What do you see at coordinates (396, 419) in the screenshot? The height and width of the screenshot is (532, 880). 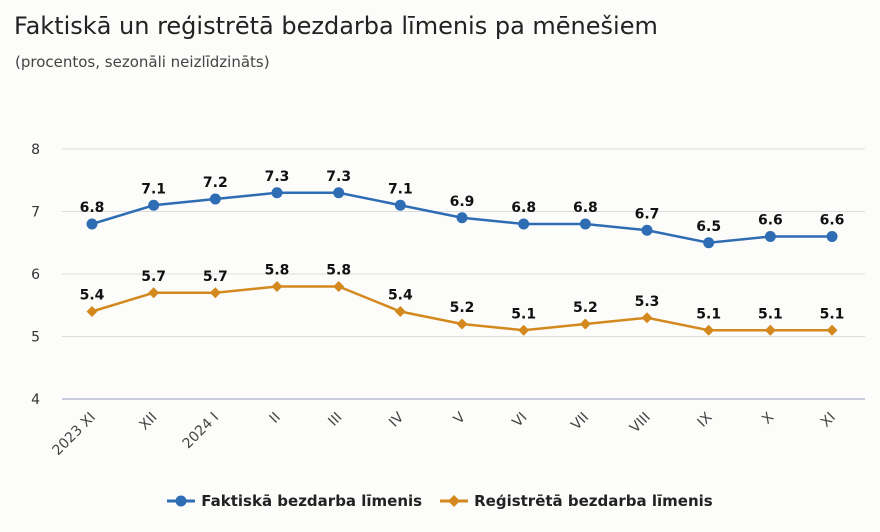 I see `x-tick-label: IV` at bounding box center [396, 419].